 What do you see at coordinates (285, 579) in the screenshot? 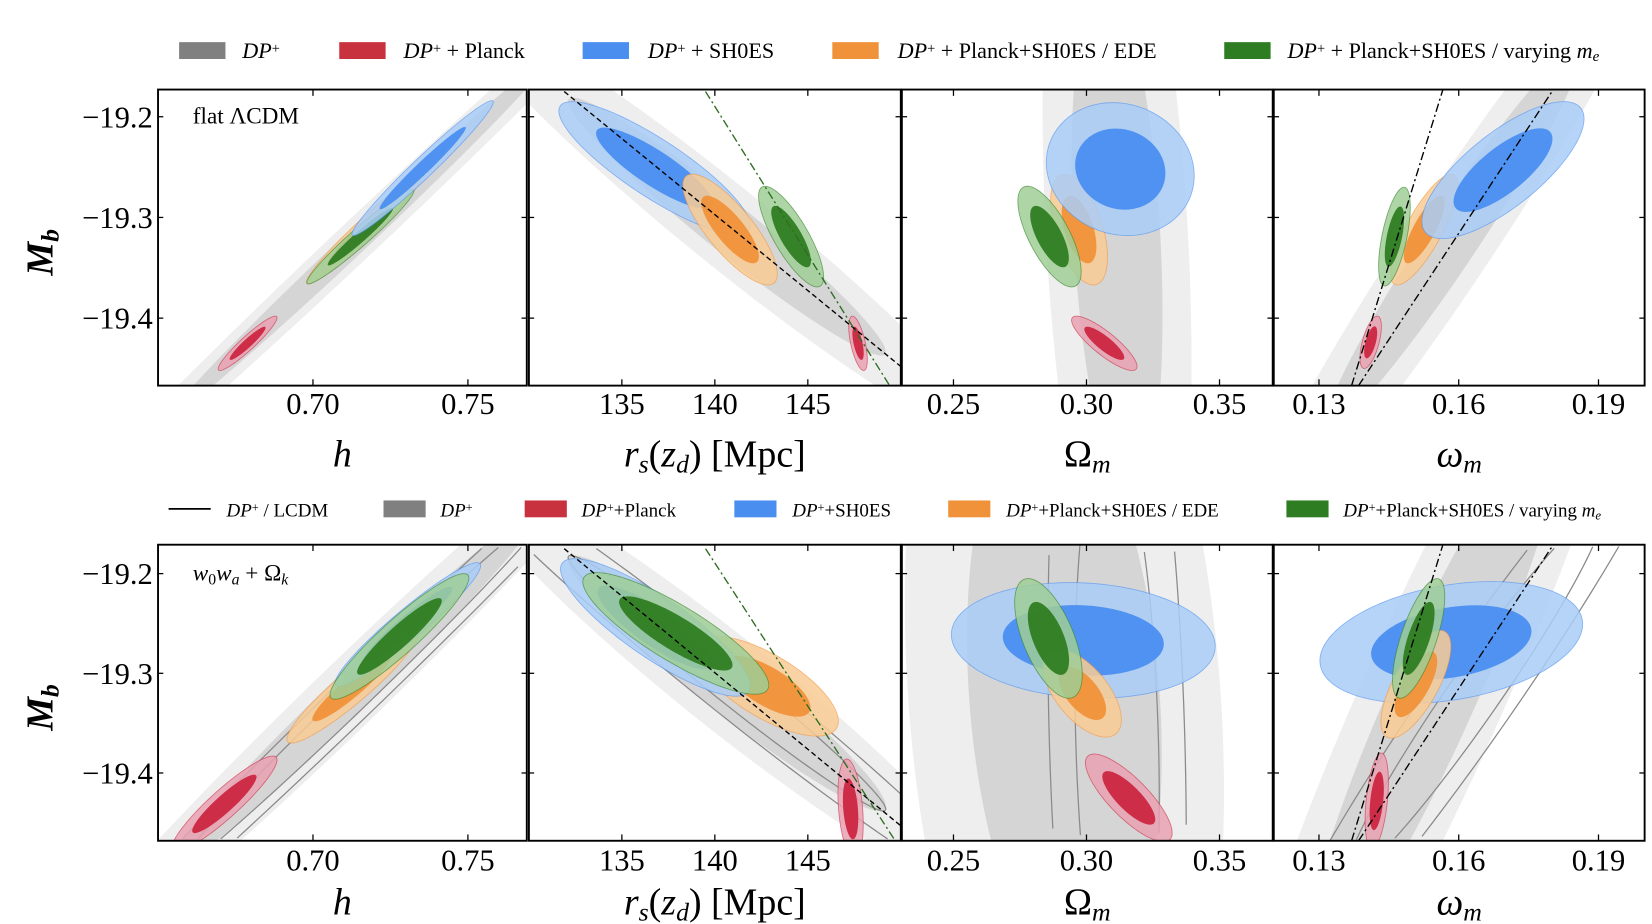
I see `label-segment: k` at bounding box center [285, 579].